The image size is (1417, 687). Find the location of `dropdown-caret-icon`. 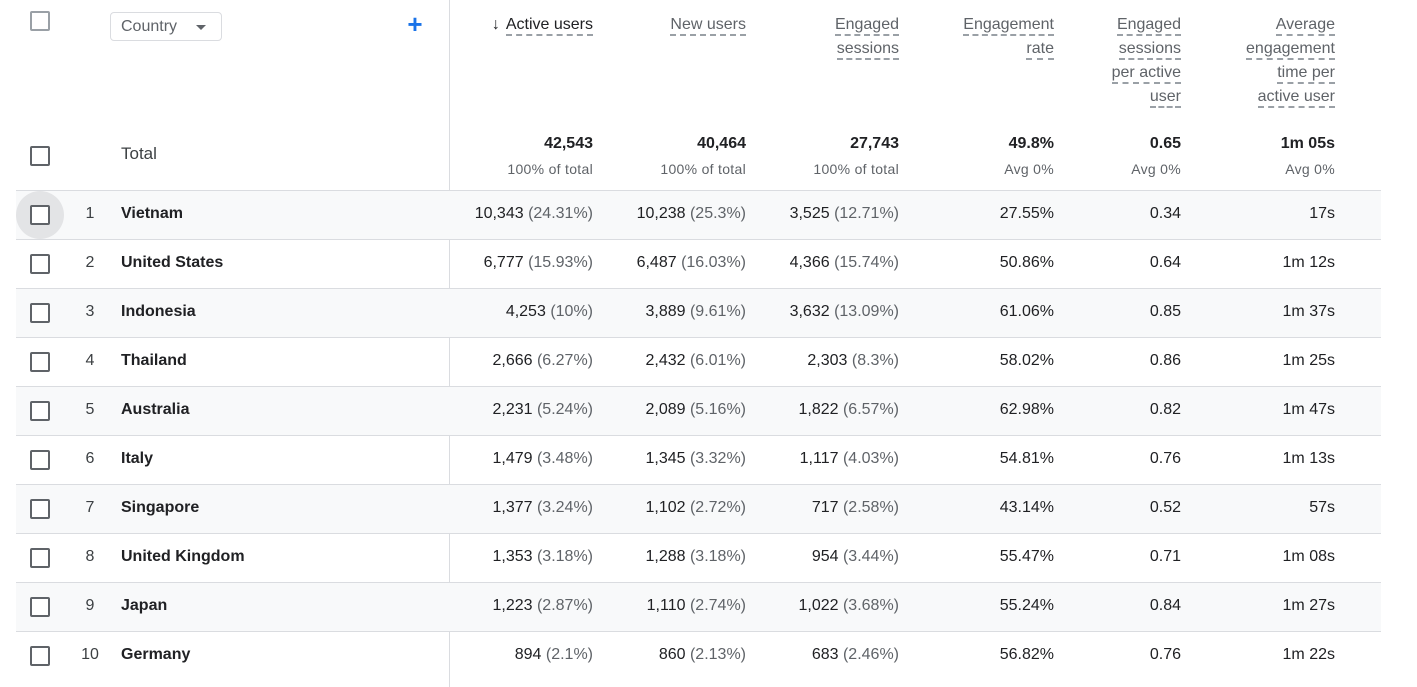

dropdown-caret-icon is located at coordinates (201, 27).